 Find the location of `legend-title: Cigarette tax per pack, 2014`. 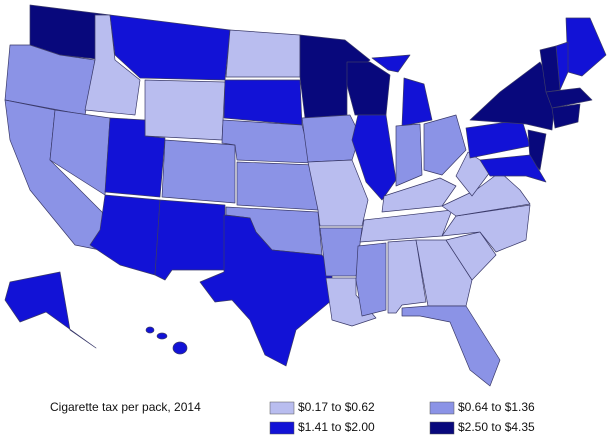

legend-title: Cigarette tax per pack, 2014 is located at coordinates (125, 407).